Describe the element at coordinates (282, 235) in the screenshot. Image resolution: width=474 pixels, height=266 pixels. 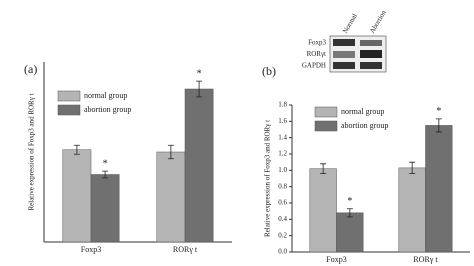
I see `y-tick-label: 0.2` at that location.